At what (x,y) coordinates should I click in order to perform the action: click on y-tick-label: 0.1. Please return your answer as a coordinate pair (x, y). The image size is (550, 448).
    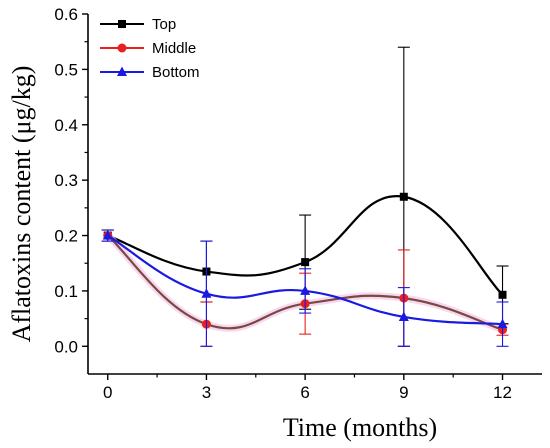
    Looking at the image, I should click on (66, 291).